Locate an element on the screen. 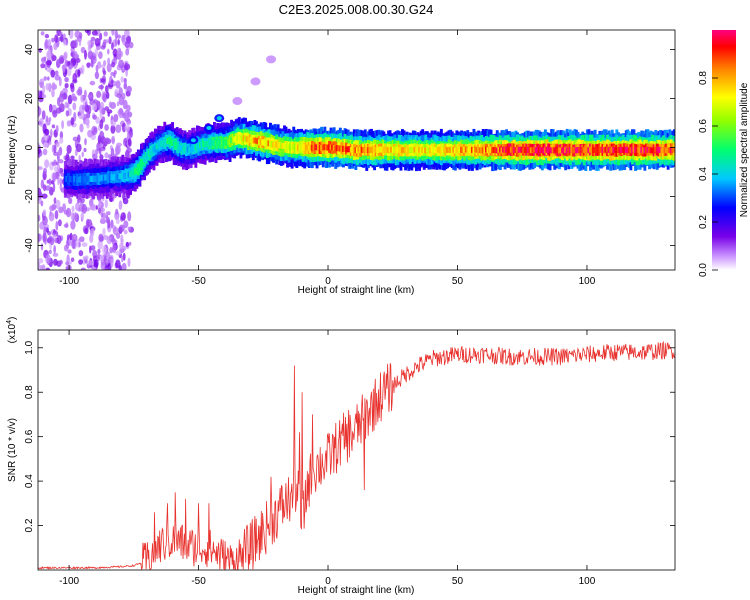 The height and width of the screenshot is (600, 750). spectrogram-y-tick-label: -20 is located at coordinates (29, 196).